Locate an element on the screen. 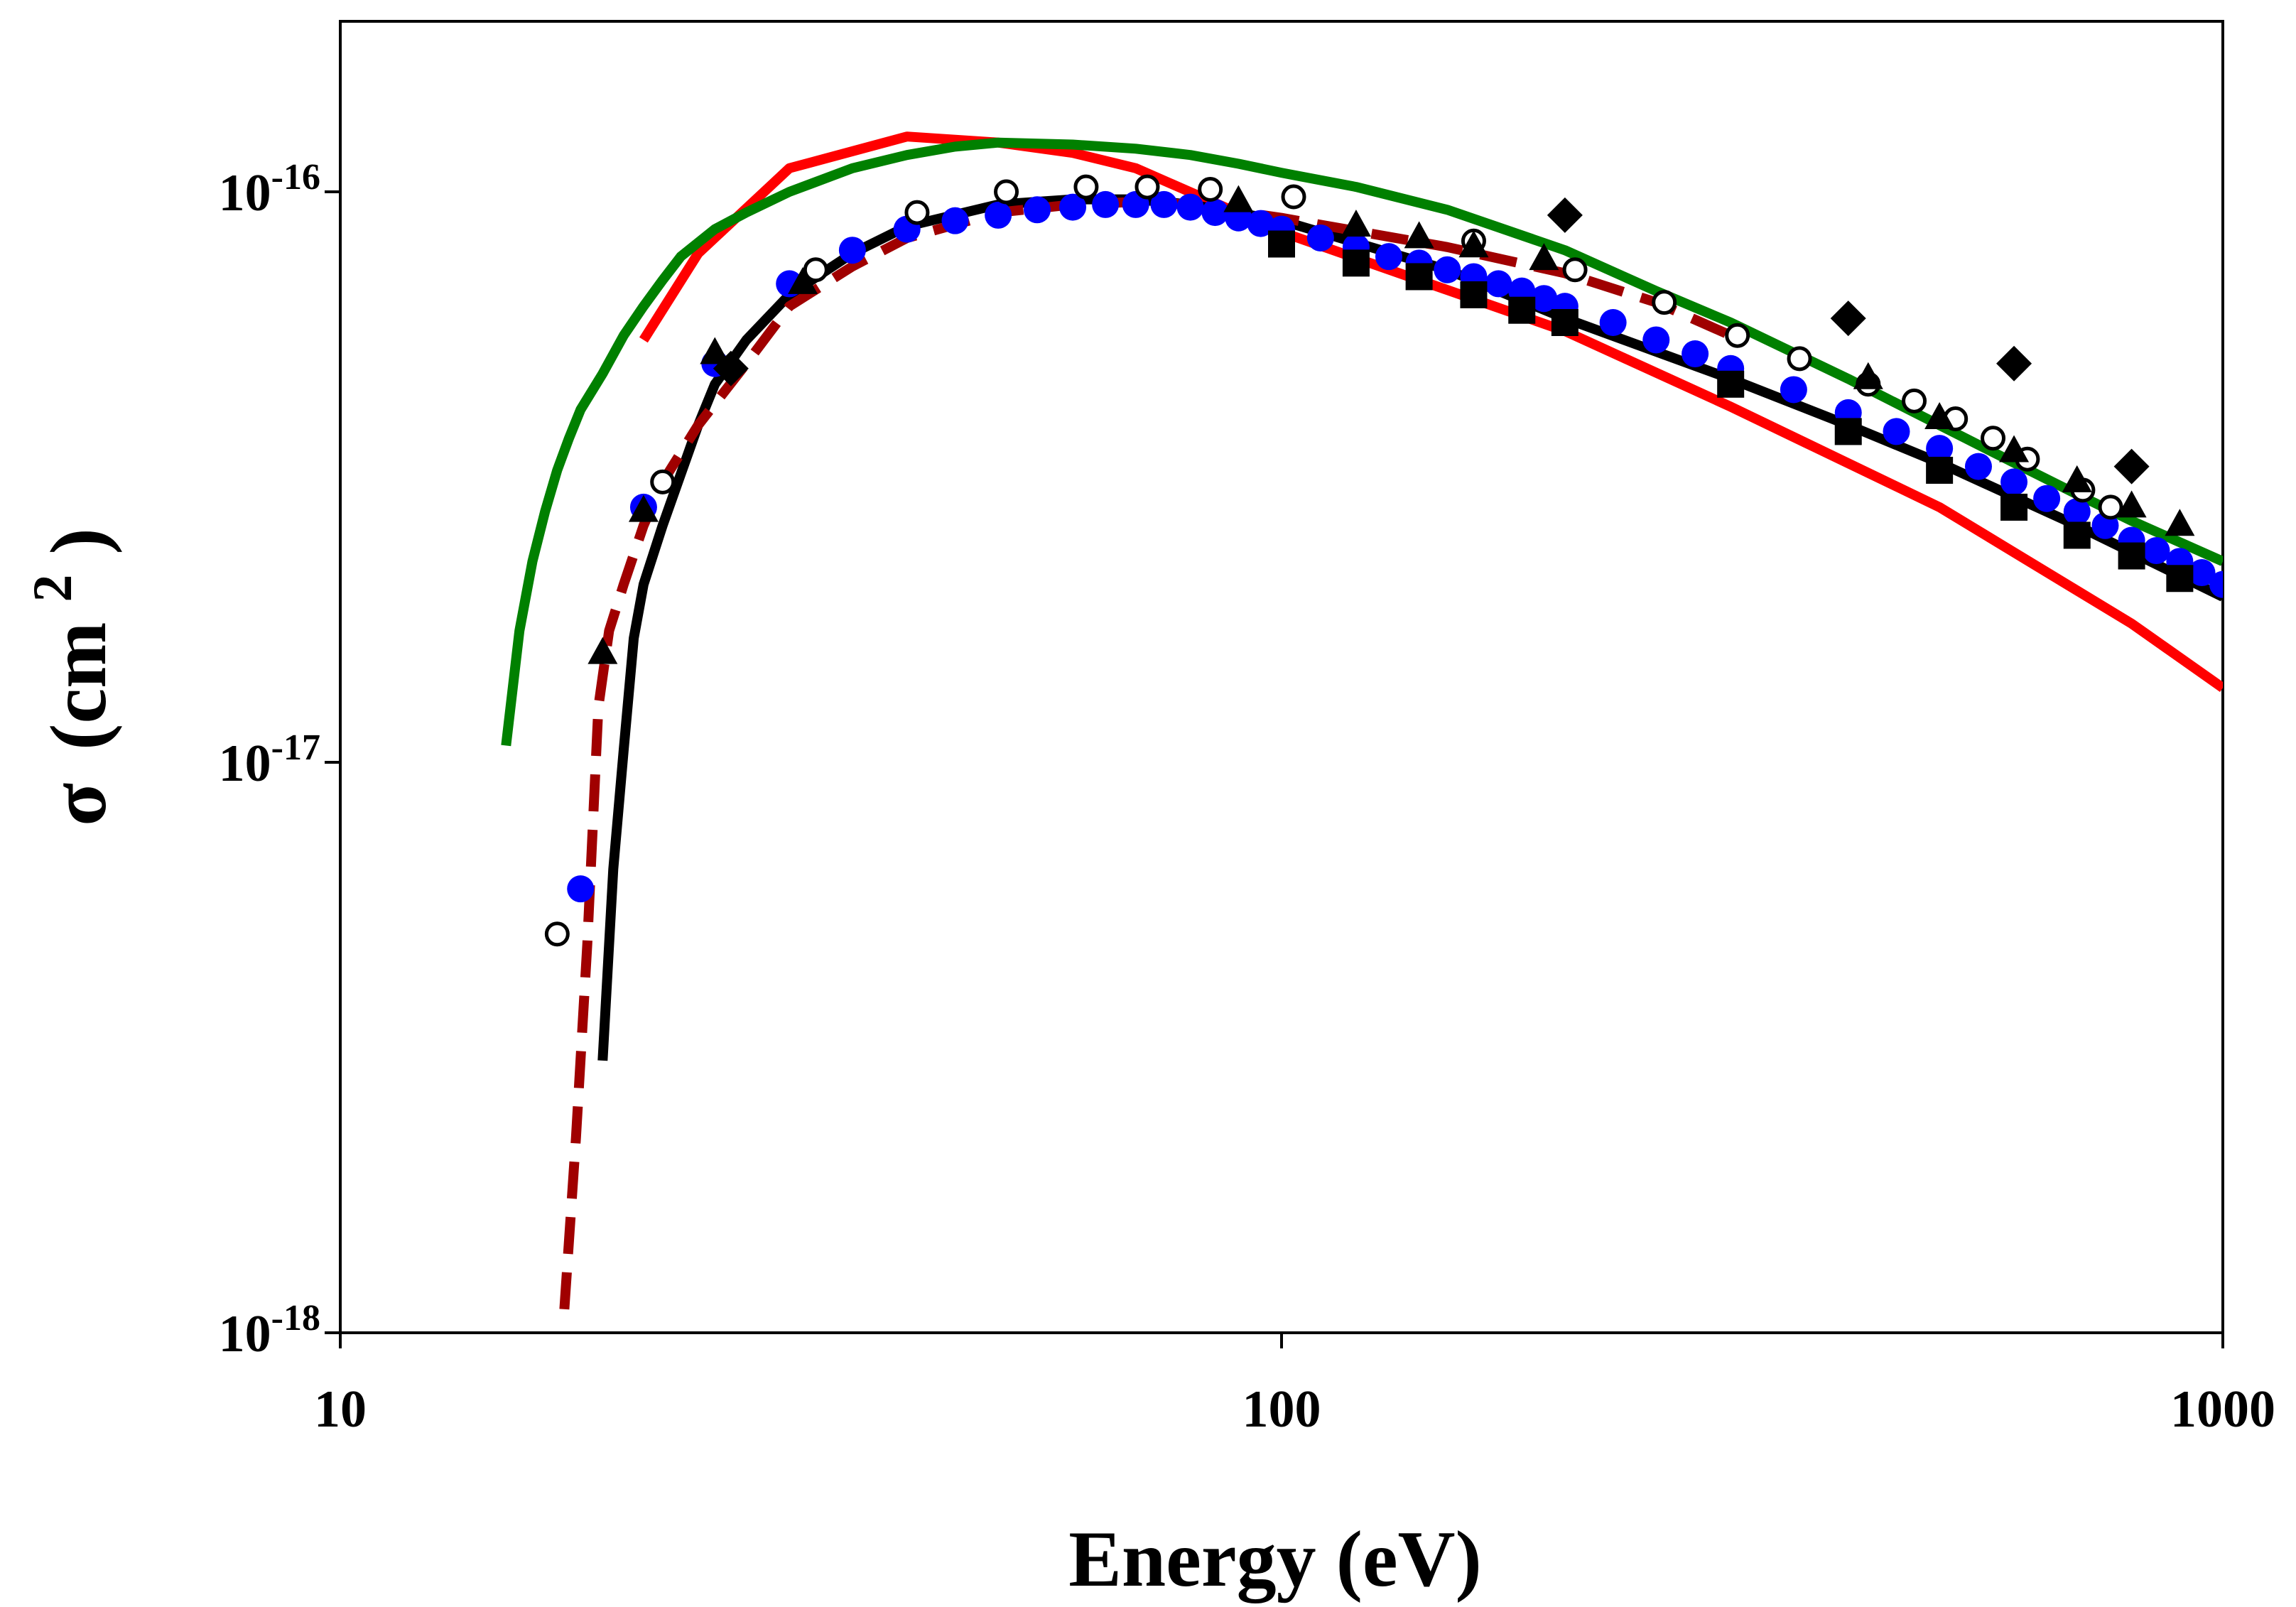 This screenshot has height=1607, width=2296. y-axis-unit: (cm is located at coordinates (79, 686).